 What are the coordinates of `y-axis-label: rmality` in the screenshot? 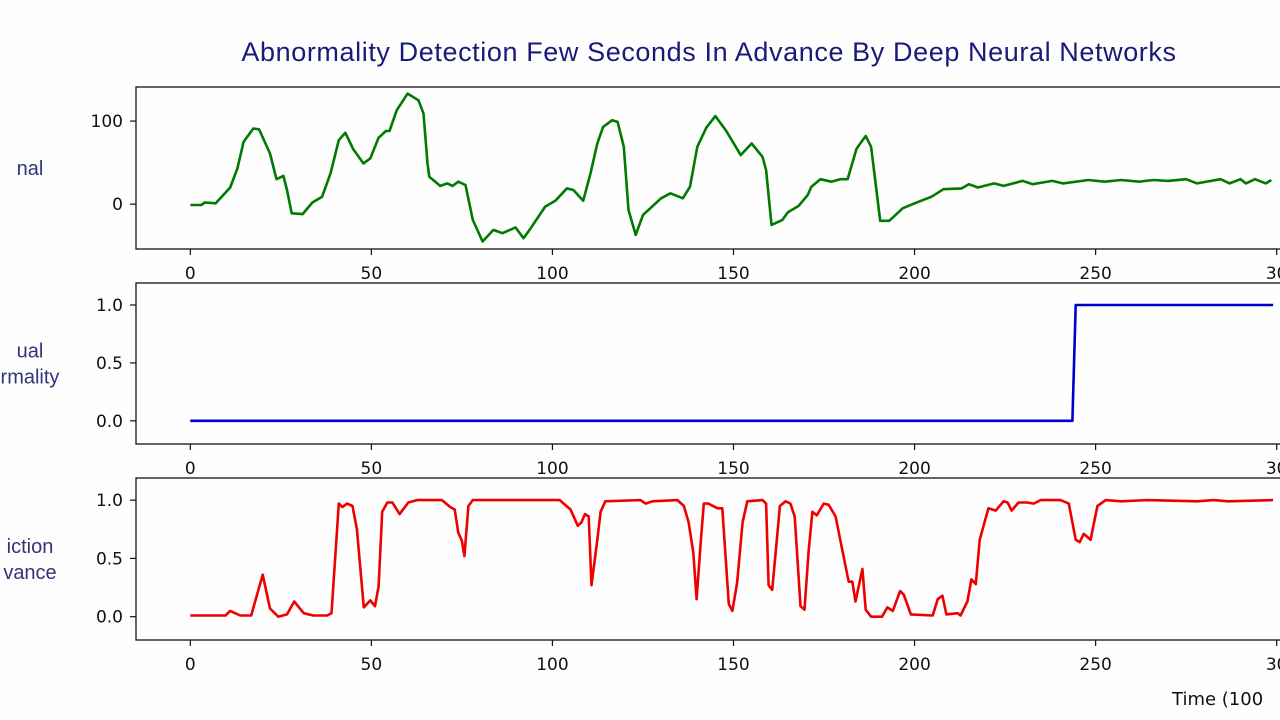 It's located at (30, 378).